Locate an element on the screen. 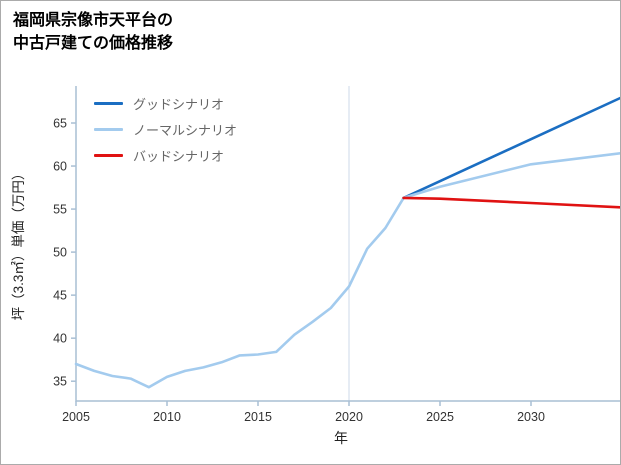  y-tick-label: 50 is located at coordinates (60, 253).